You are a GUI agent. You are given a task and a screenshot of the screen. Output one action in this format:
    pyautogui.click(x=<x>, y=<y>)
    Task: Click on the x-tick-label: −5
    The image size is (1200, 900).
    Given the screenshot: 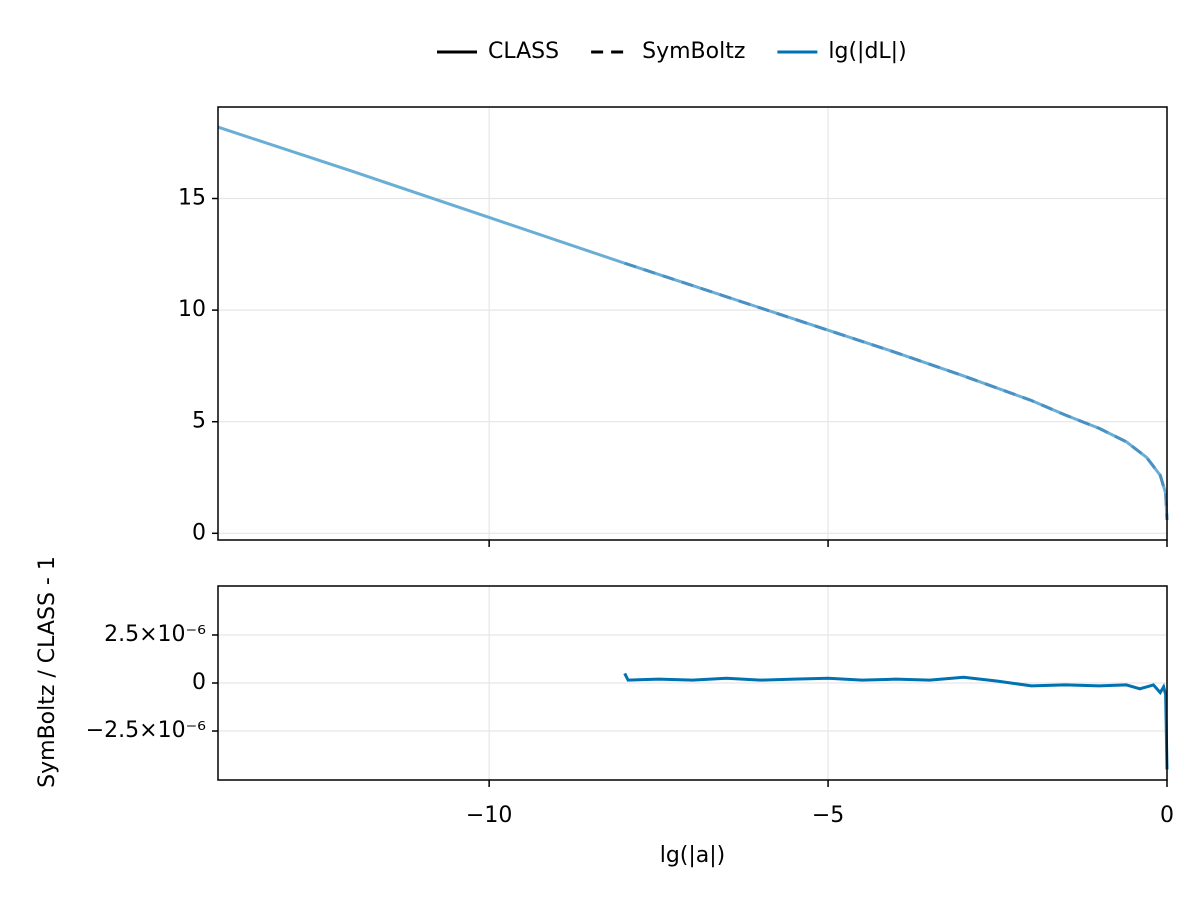 What is the action you would take?
    pyautogui.click(x=828, y=815)
    